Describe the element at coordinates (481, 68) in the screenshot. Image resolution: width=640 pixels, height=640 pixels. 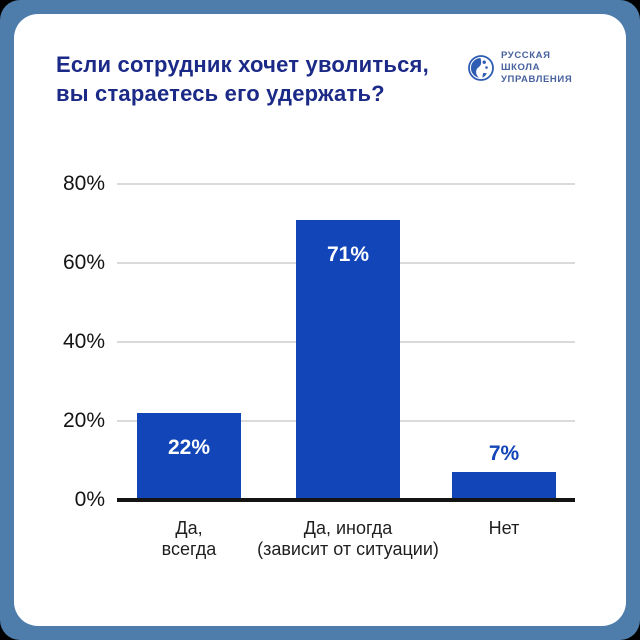
I see `globe-icon` at that location.